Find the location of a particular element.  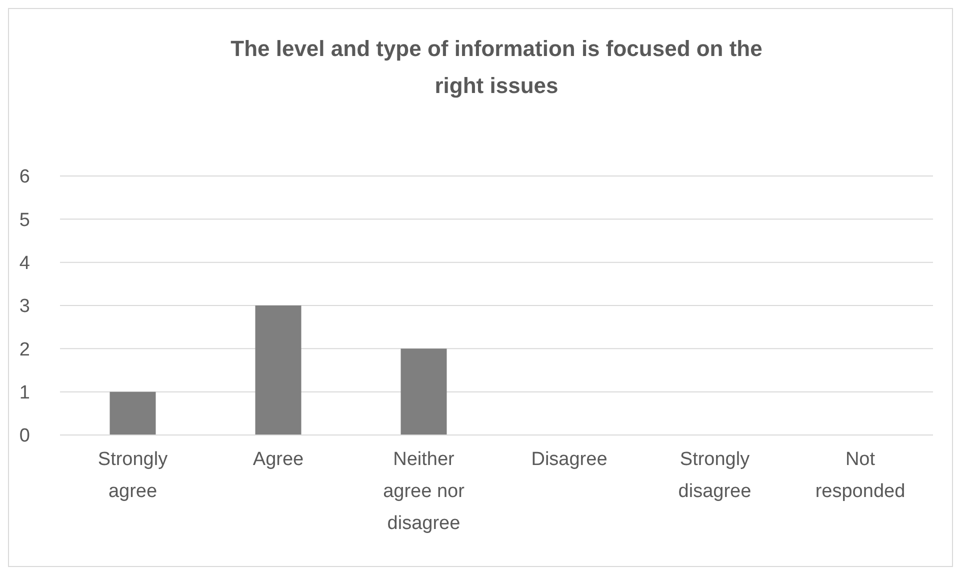

x-tick-label: Disagree is located at coordinates (569, 459).